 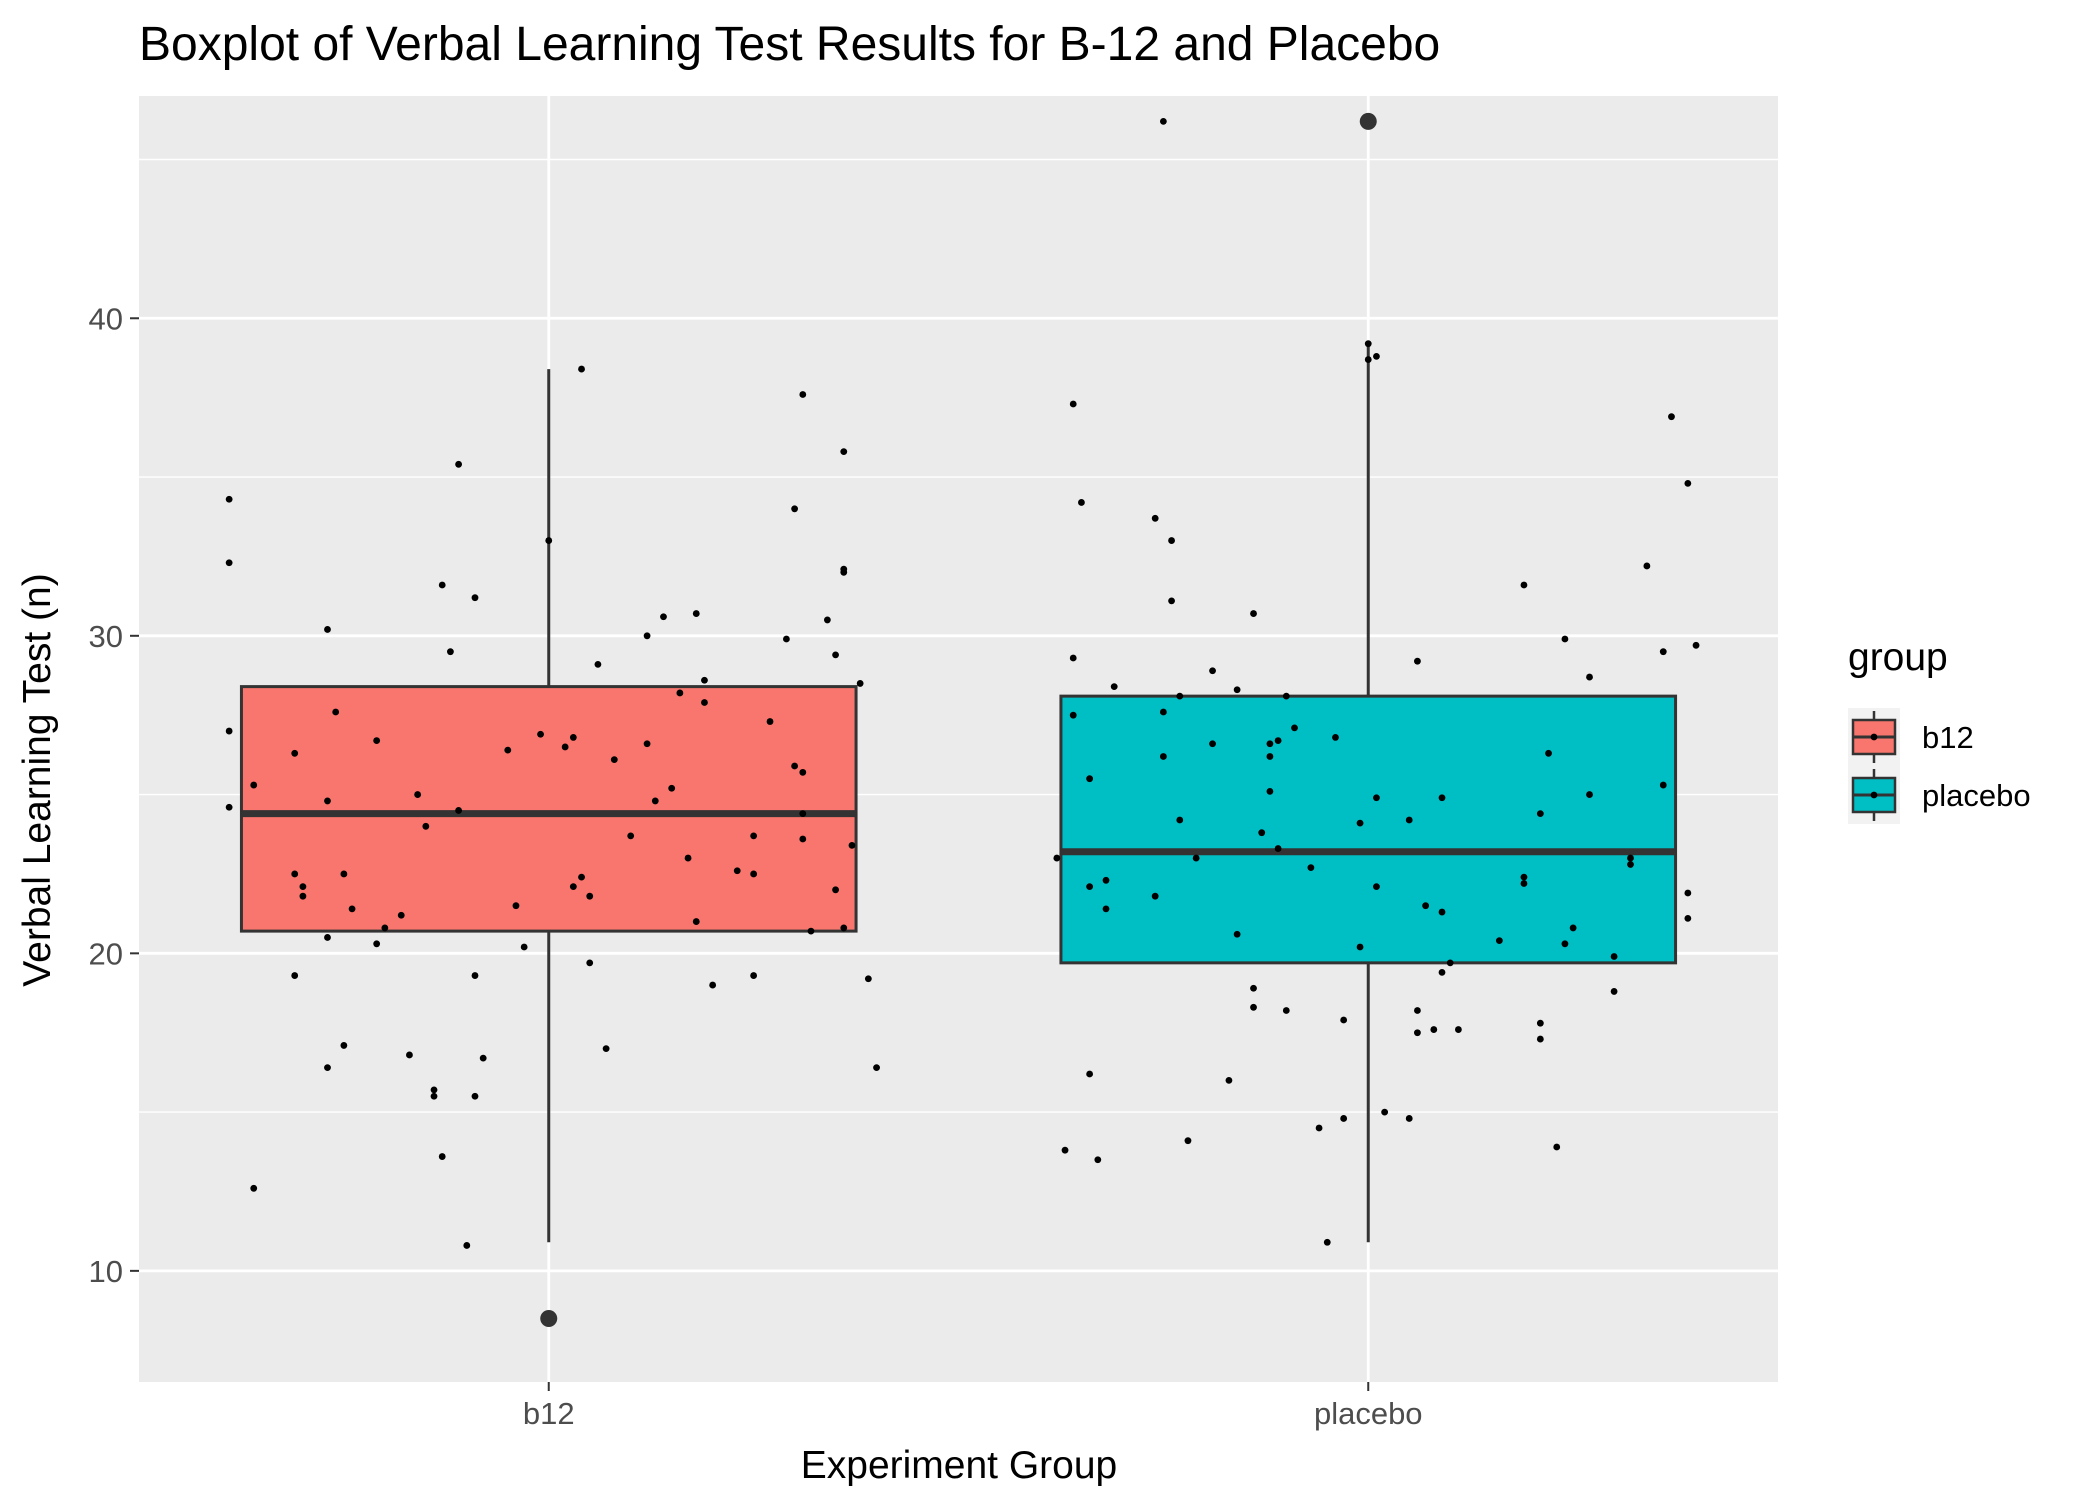 I want to click on y-tick-label: 40, so click(x=106, y=318).